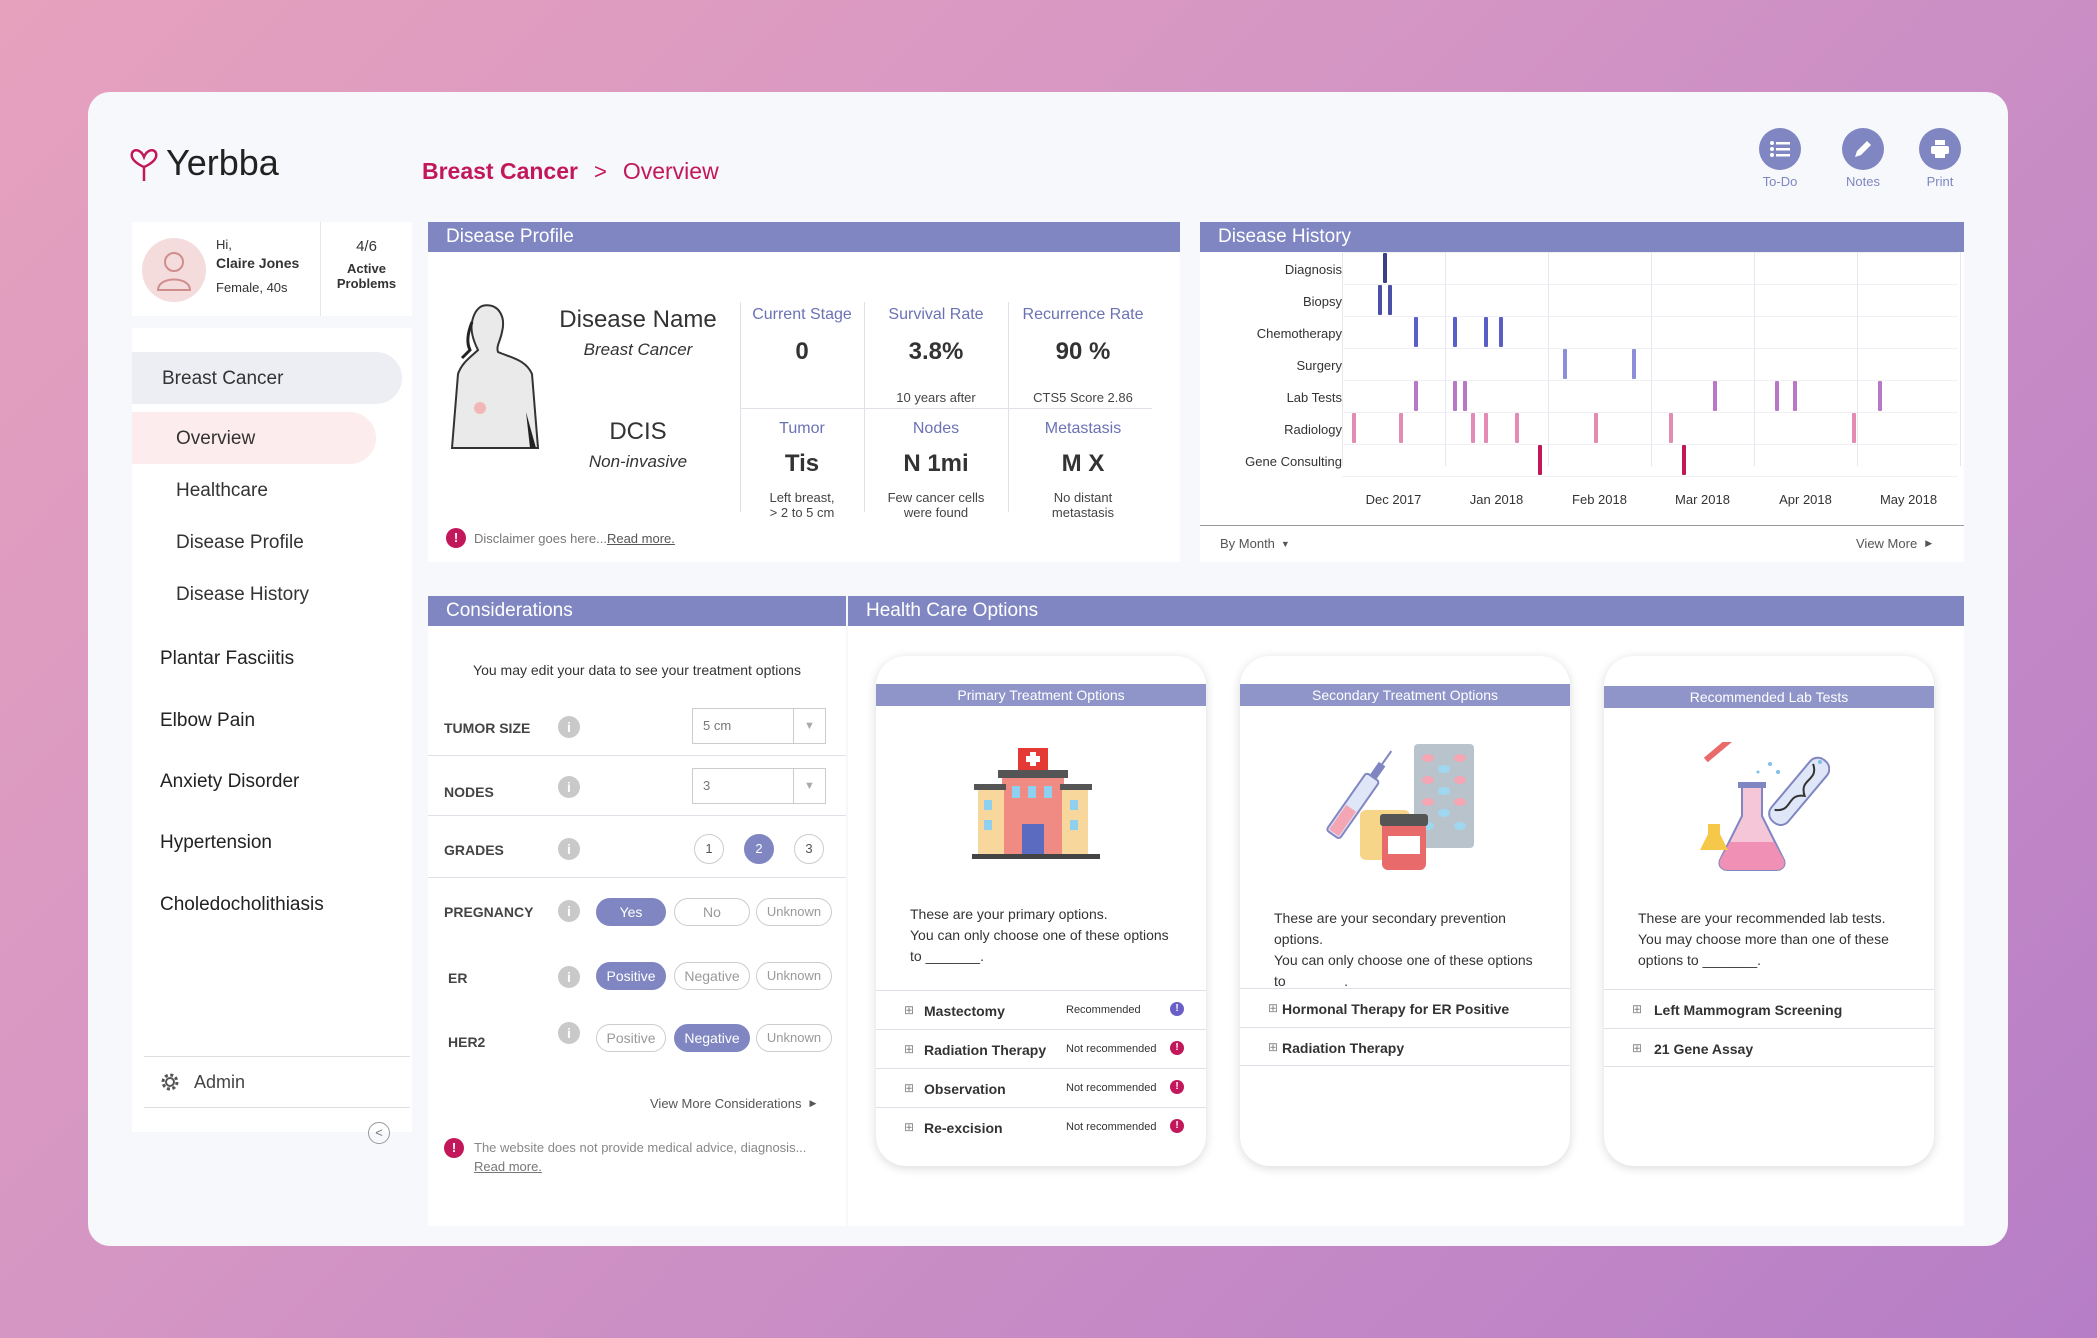 The height and width of the screenshot is (1338, 2097). I want to click on option-left-mammogram: ⊞ Left Mammogram Screening, so click(1769, 1008).